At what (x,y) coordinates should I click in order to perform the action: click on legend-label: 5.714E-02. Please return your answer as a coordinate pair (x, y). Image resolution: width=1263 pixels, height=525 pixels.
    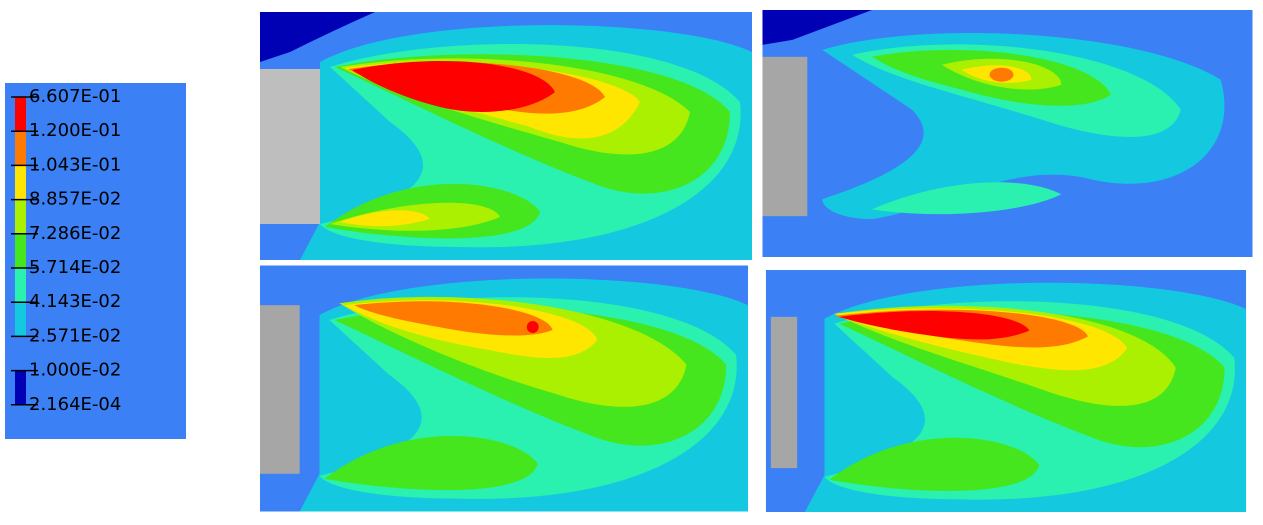
    Looking at the image, I should click on (75, 267).